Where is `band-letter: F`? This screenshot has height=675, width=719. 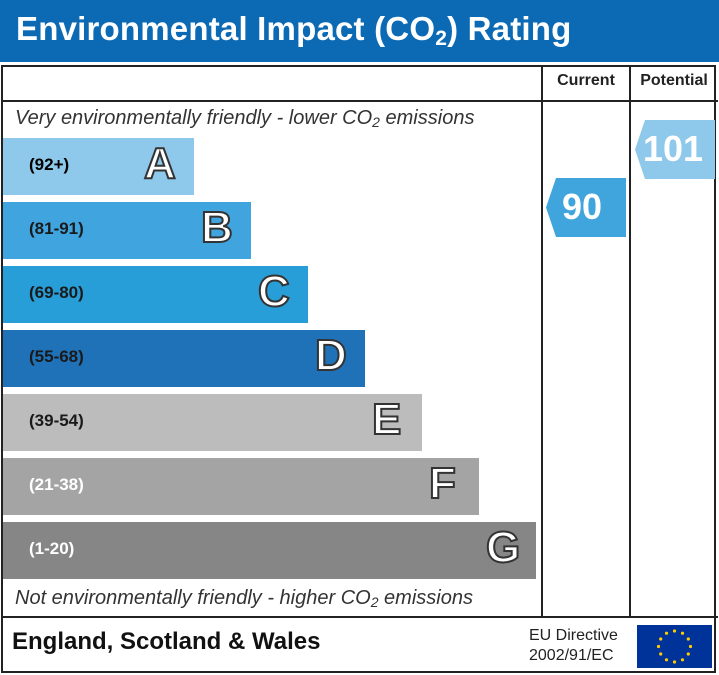 band-letter: F is located at coordinates (442, 483).